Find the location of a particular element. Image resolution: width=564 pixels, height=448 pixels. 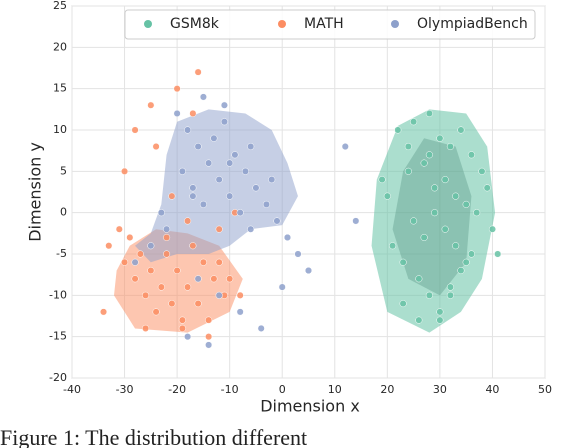

gsm8k-density-core is located at coordinates (432, 217).